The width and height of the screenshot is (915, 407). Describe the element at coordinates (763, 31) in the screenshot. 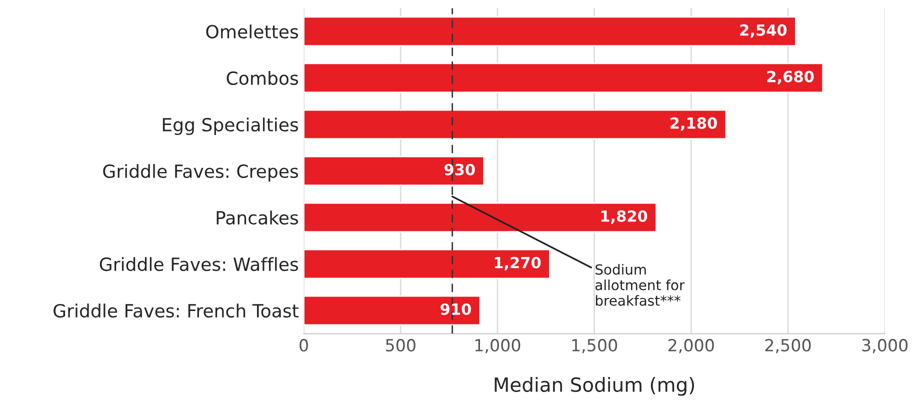

I see `data-label: 2,540` at that location.